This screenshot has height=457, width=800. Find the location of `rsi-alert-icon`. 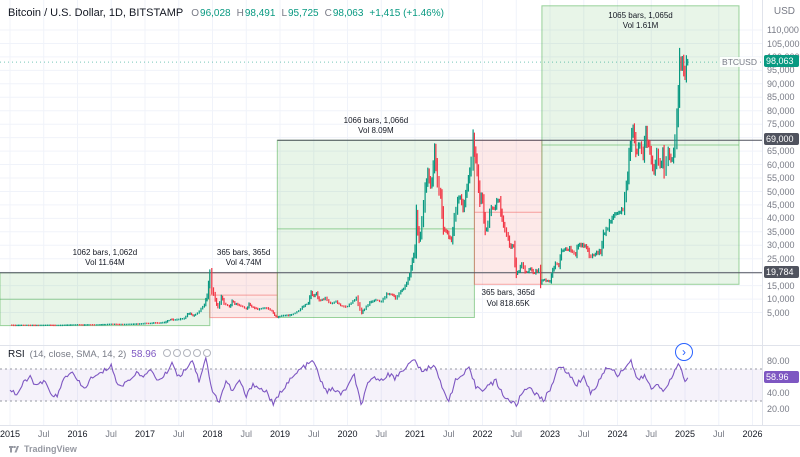

rsi-alert-icon is located at coordinates (187, 353).